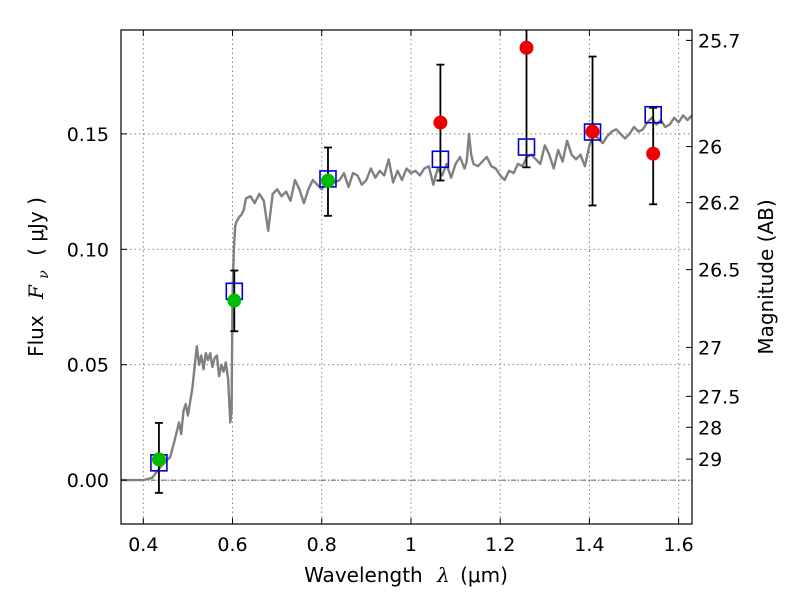 This screenshot has width=800, height=600. I want to click on x-axis-title-text: Wavelength, so click(363, 575).